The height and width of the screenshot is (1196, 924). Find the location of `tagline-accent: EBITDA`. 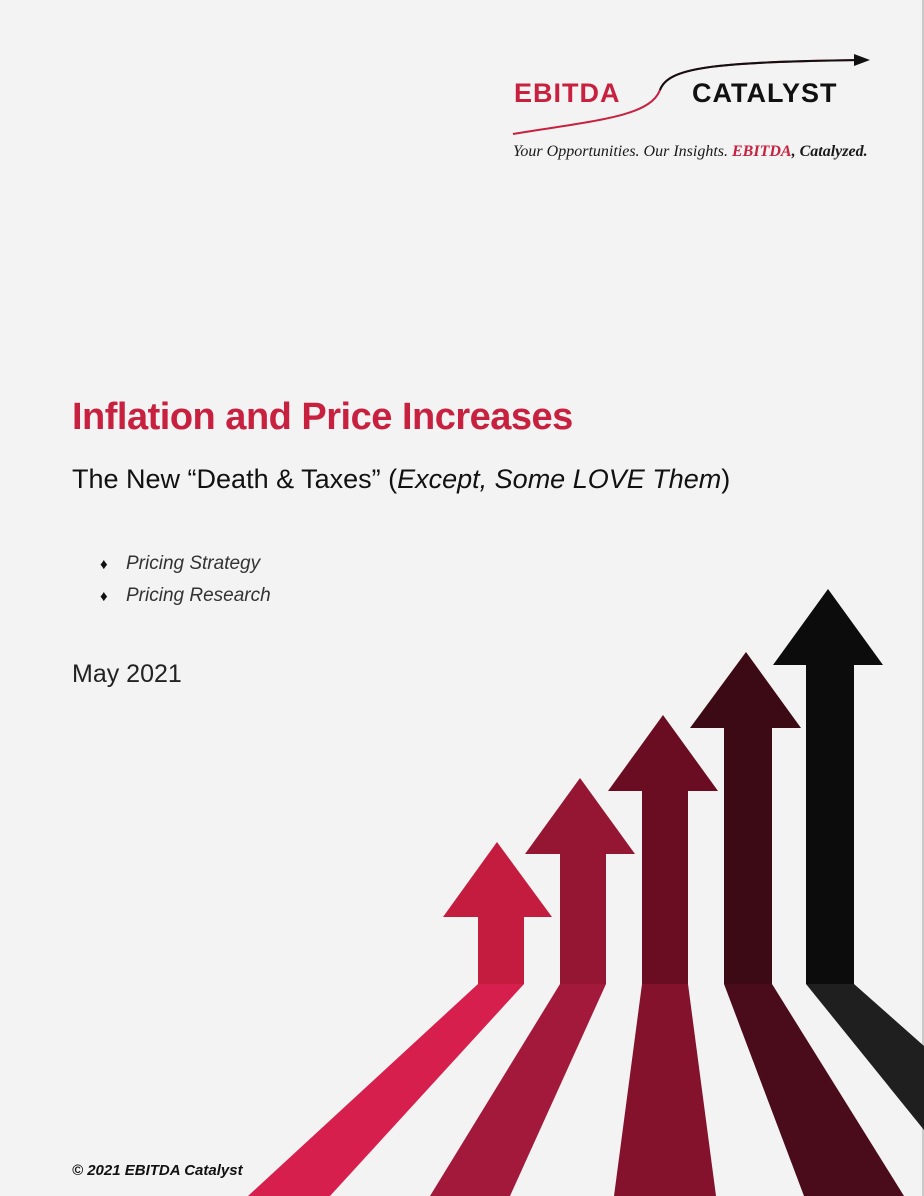

tagline-accent: EBITDA is located at coordinates (762, 151).